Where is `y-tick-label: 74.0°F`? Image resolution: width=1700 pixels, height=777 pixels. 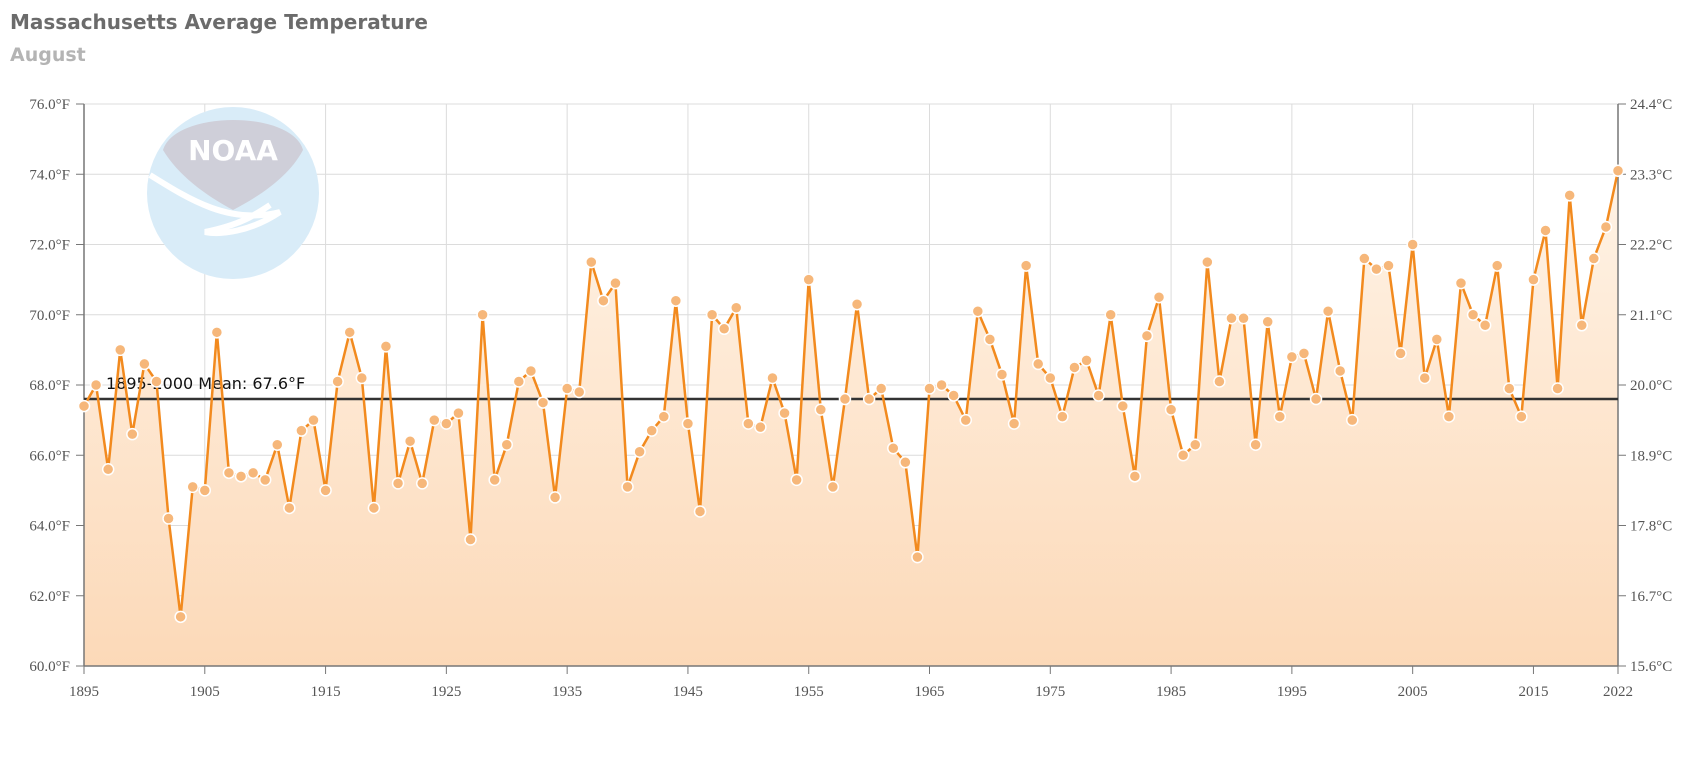
y-tick-label: 74.0°F is located at coordinates (49, 175).